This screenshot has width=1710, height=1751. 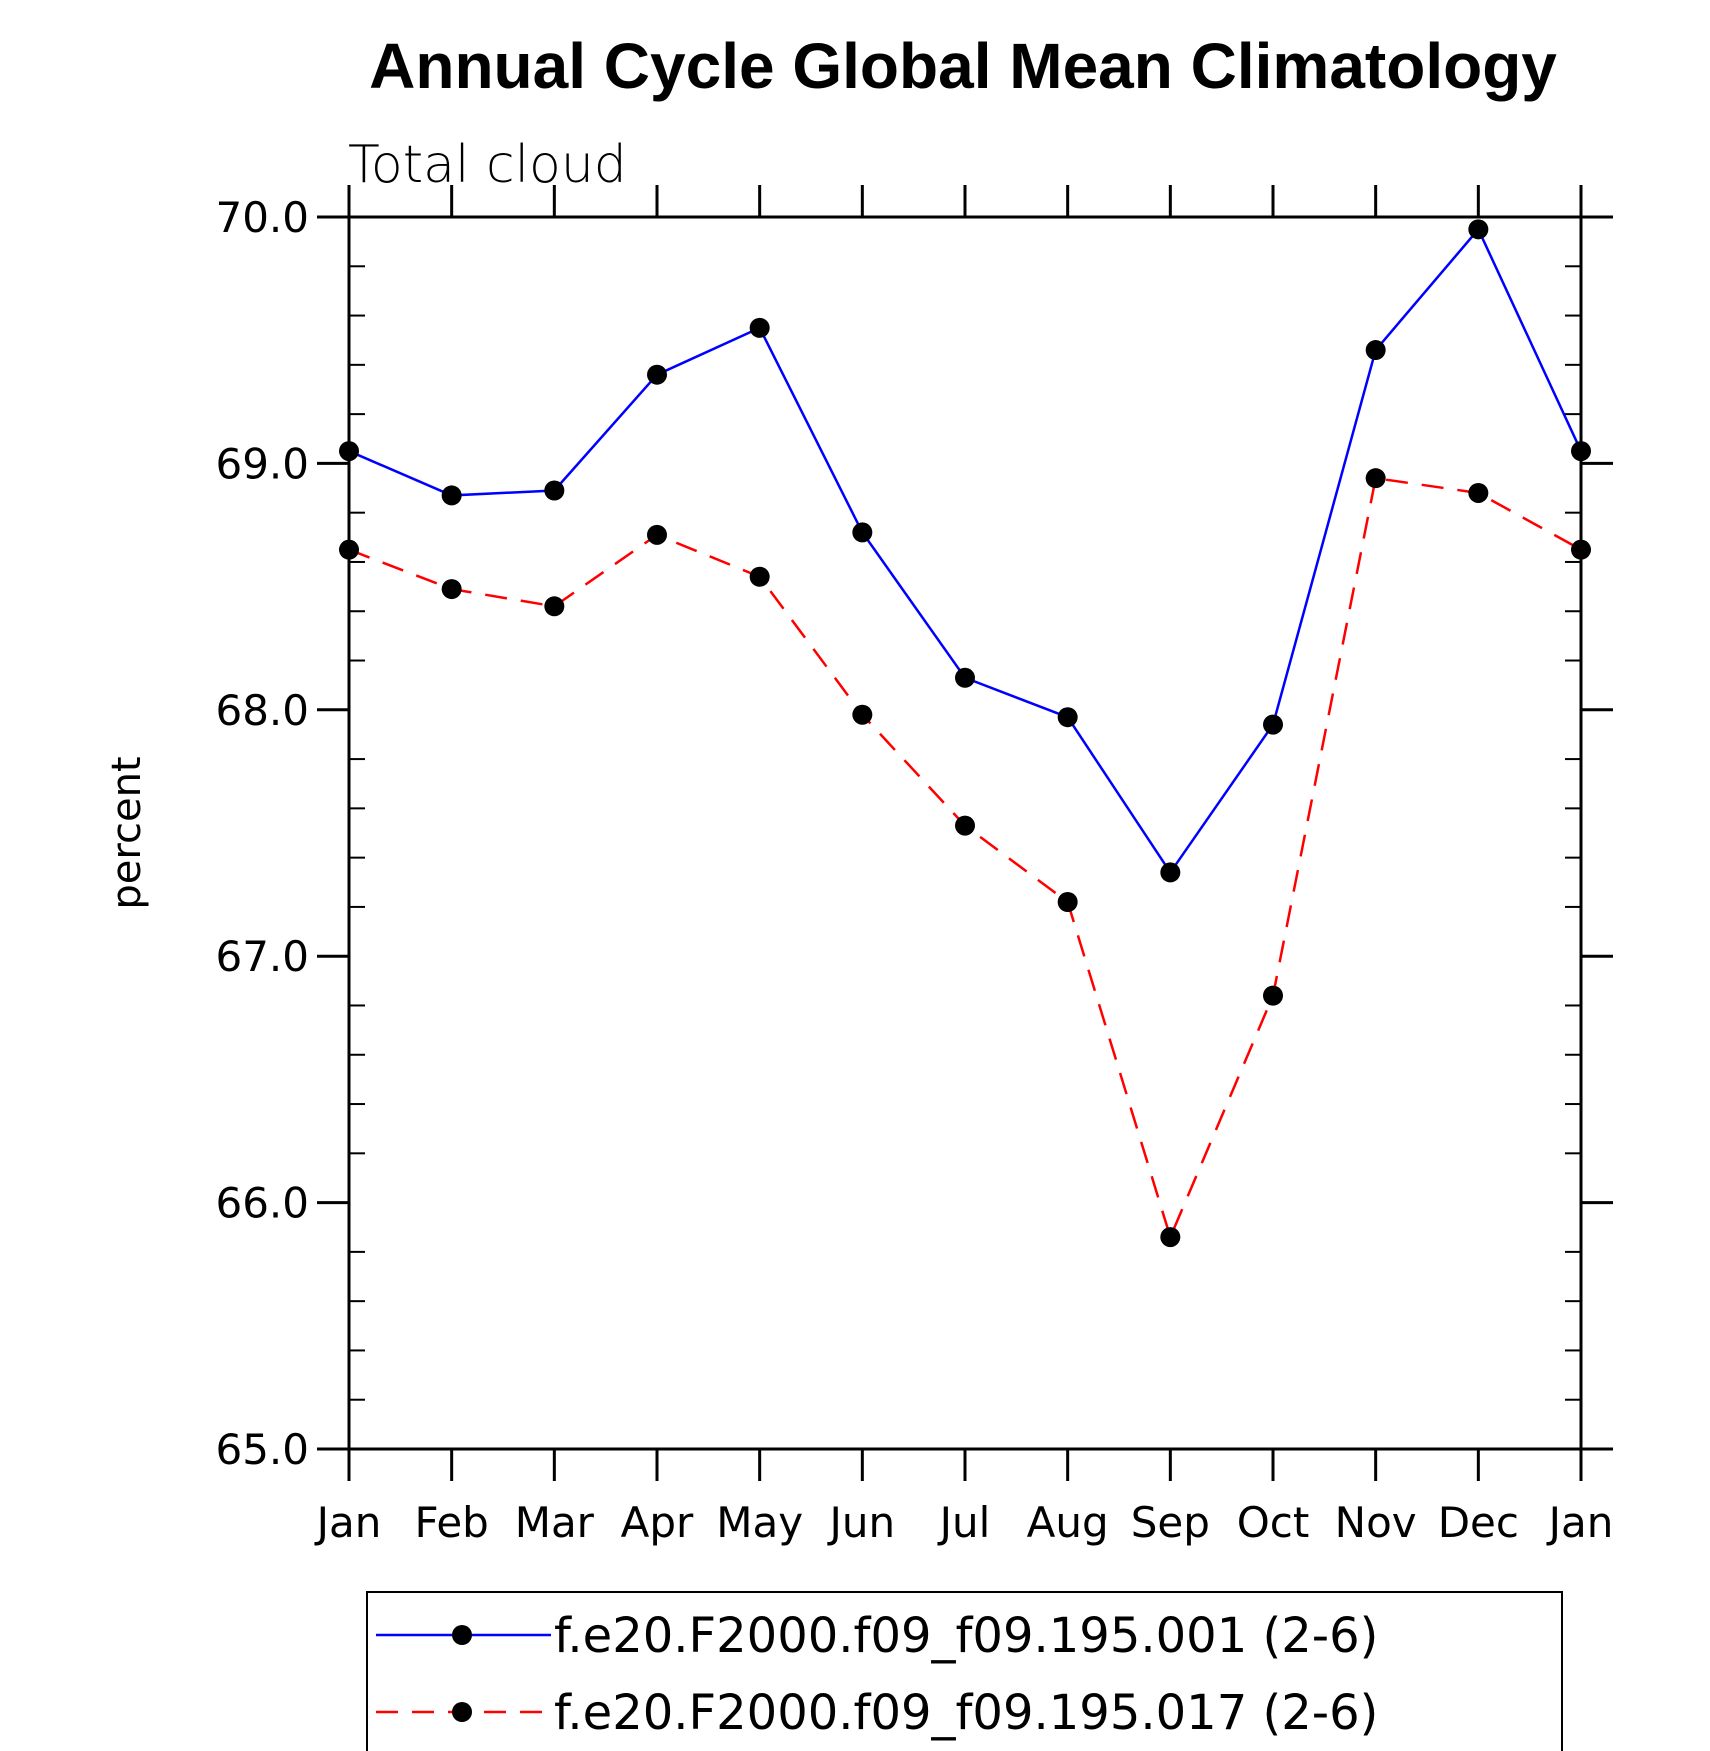 What do you see at coordinates (262, 1203) in the screenshot?
I see `y-tick-label: 66.0` at bounding box center [262, 1203].